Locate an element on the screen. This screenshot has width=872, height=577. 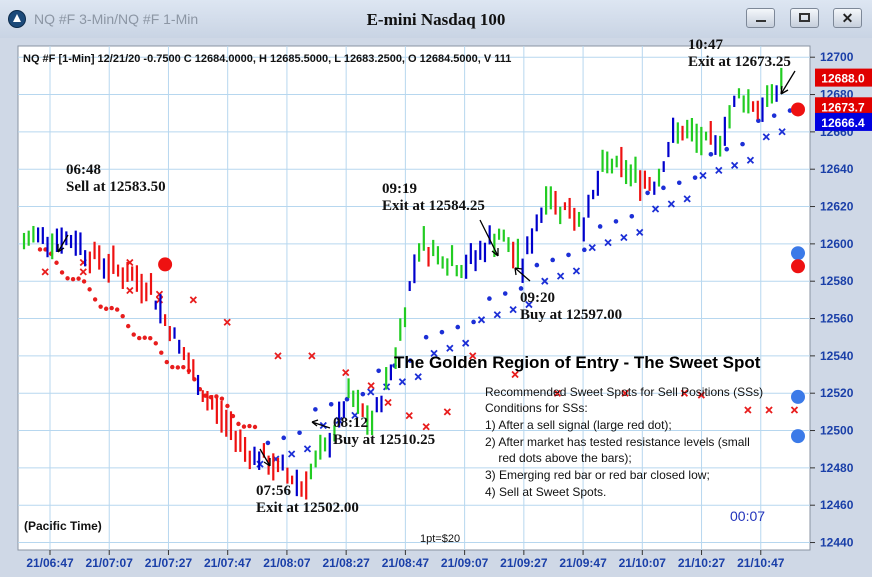
y-tick-label: 12560 is located at coordinates (837, 319).